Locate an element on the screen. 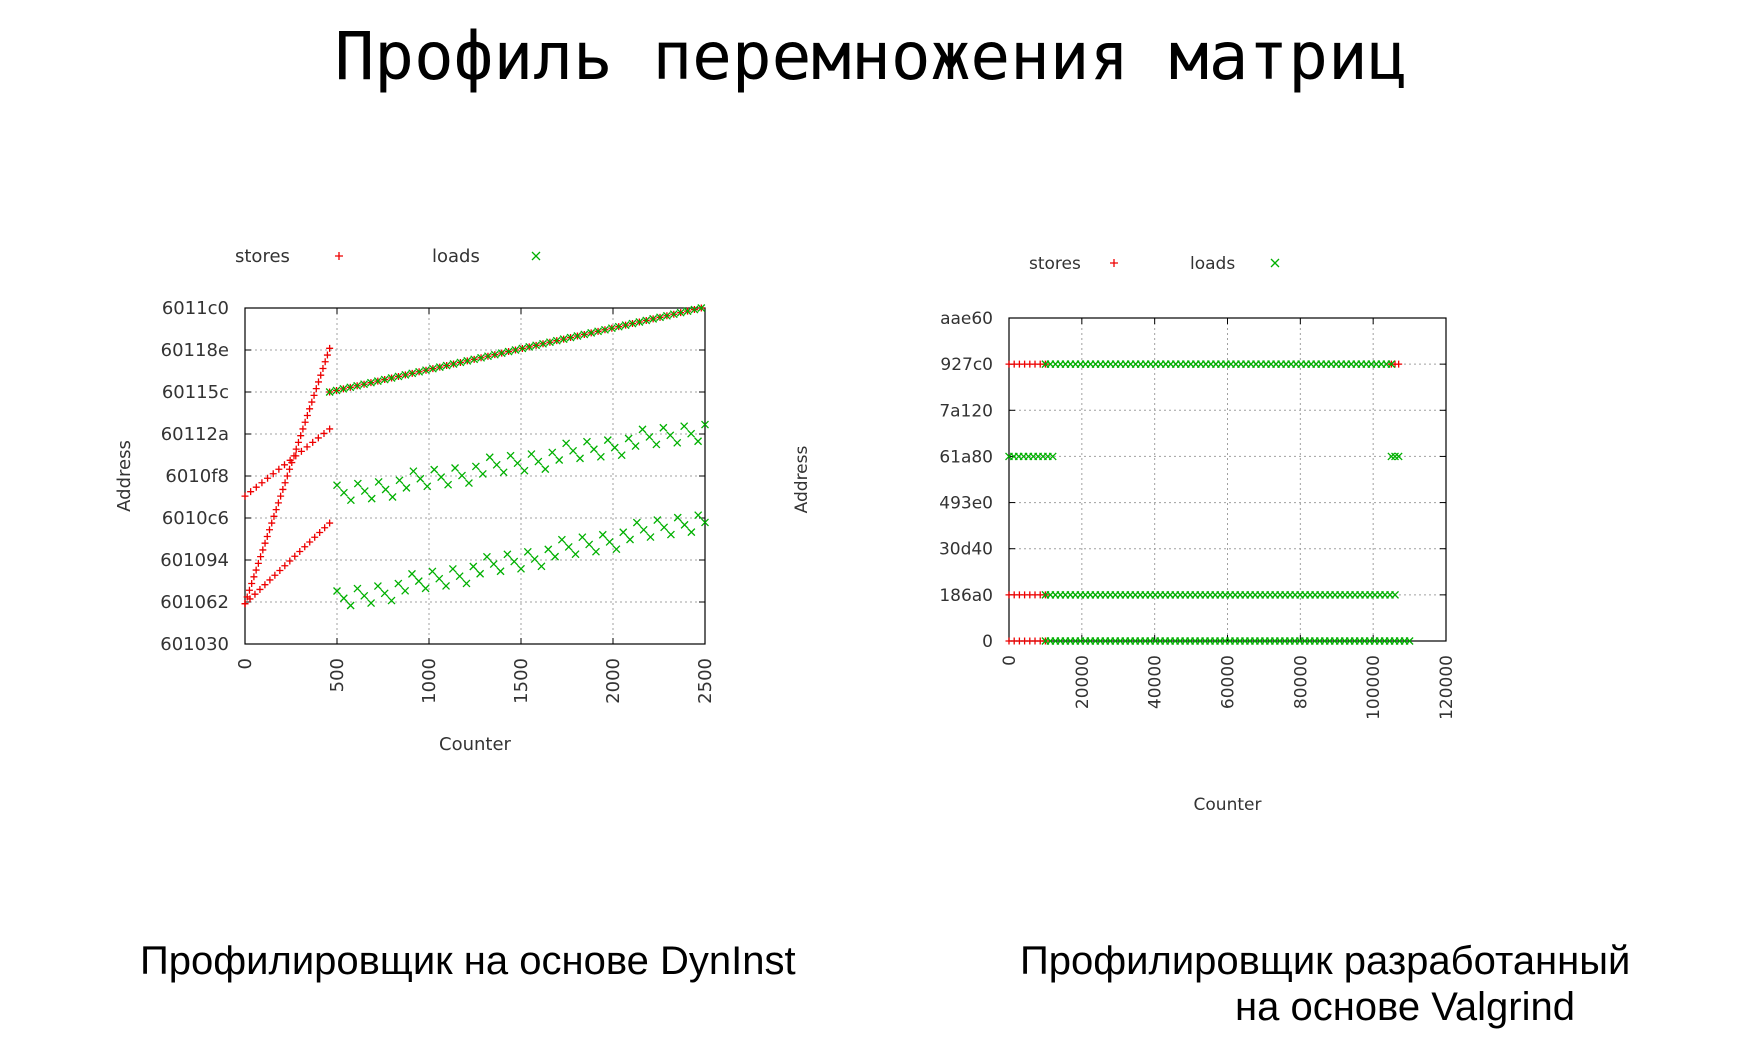 This screenshot has height=1050, width=1742. y-tick-label: aae60 is located at coordinates (966, 319).